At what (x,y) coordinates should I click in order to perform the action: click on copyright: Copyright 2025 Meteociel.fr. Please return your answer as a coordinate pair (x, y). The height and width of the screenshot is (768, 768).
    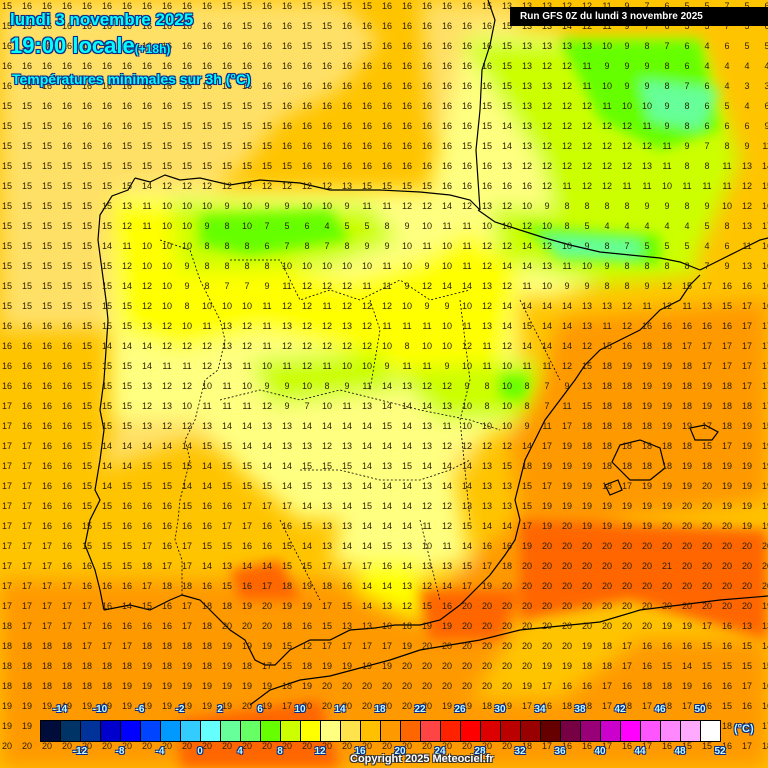
    Looking at the image, I should click on (422, 759).